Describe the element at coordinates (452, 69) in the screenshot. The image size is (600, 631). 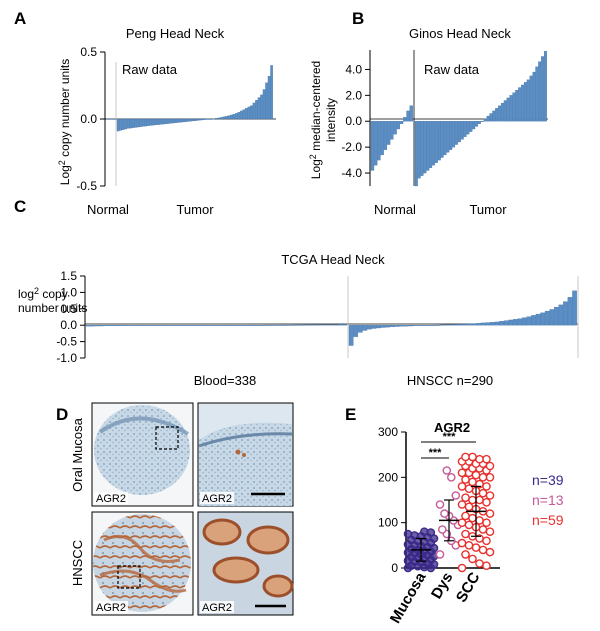
I see `panel-b-annotation: Raw data` at that location.